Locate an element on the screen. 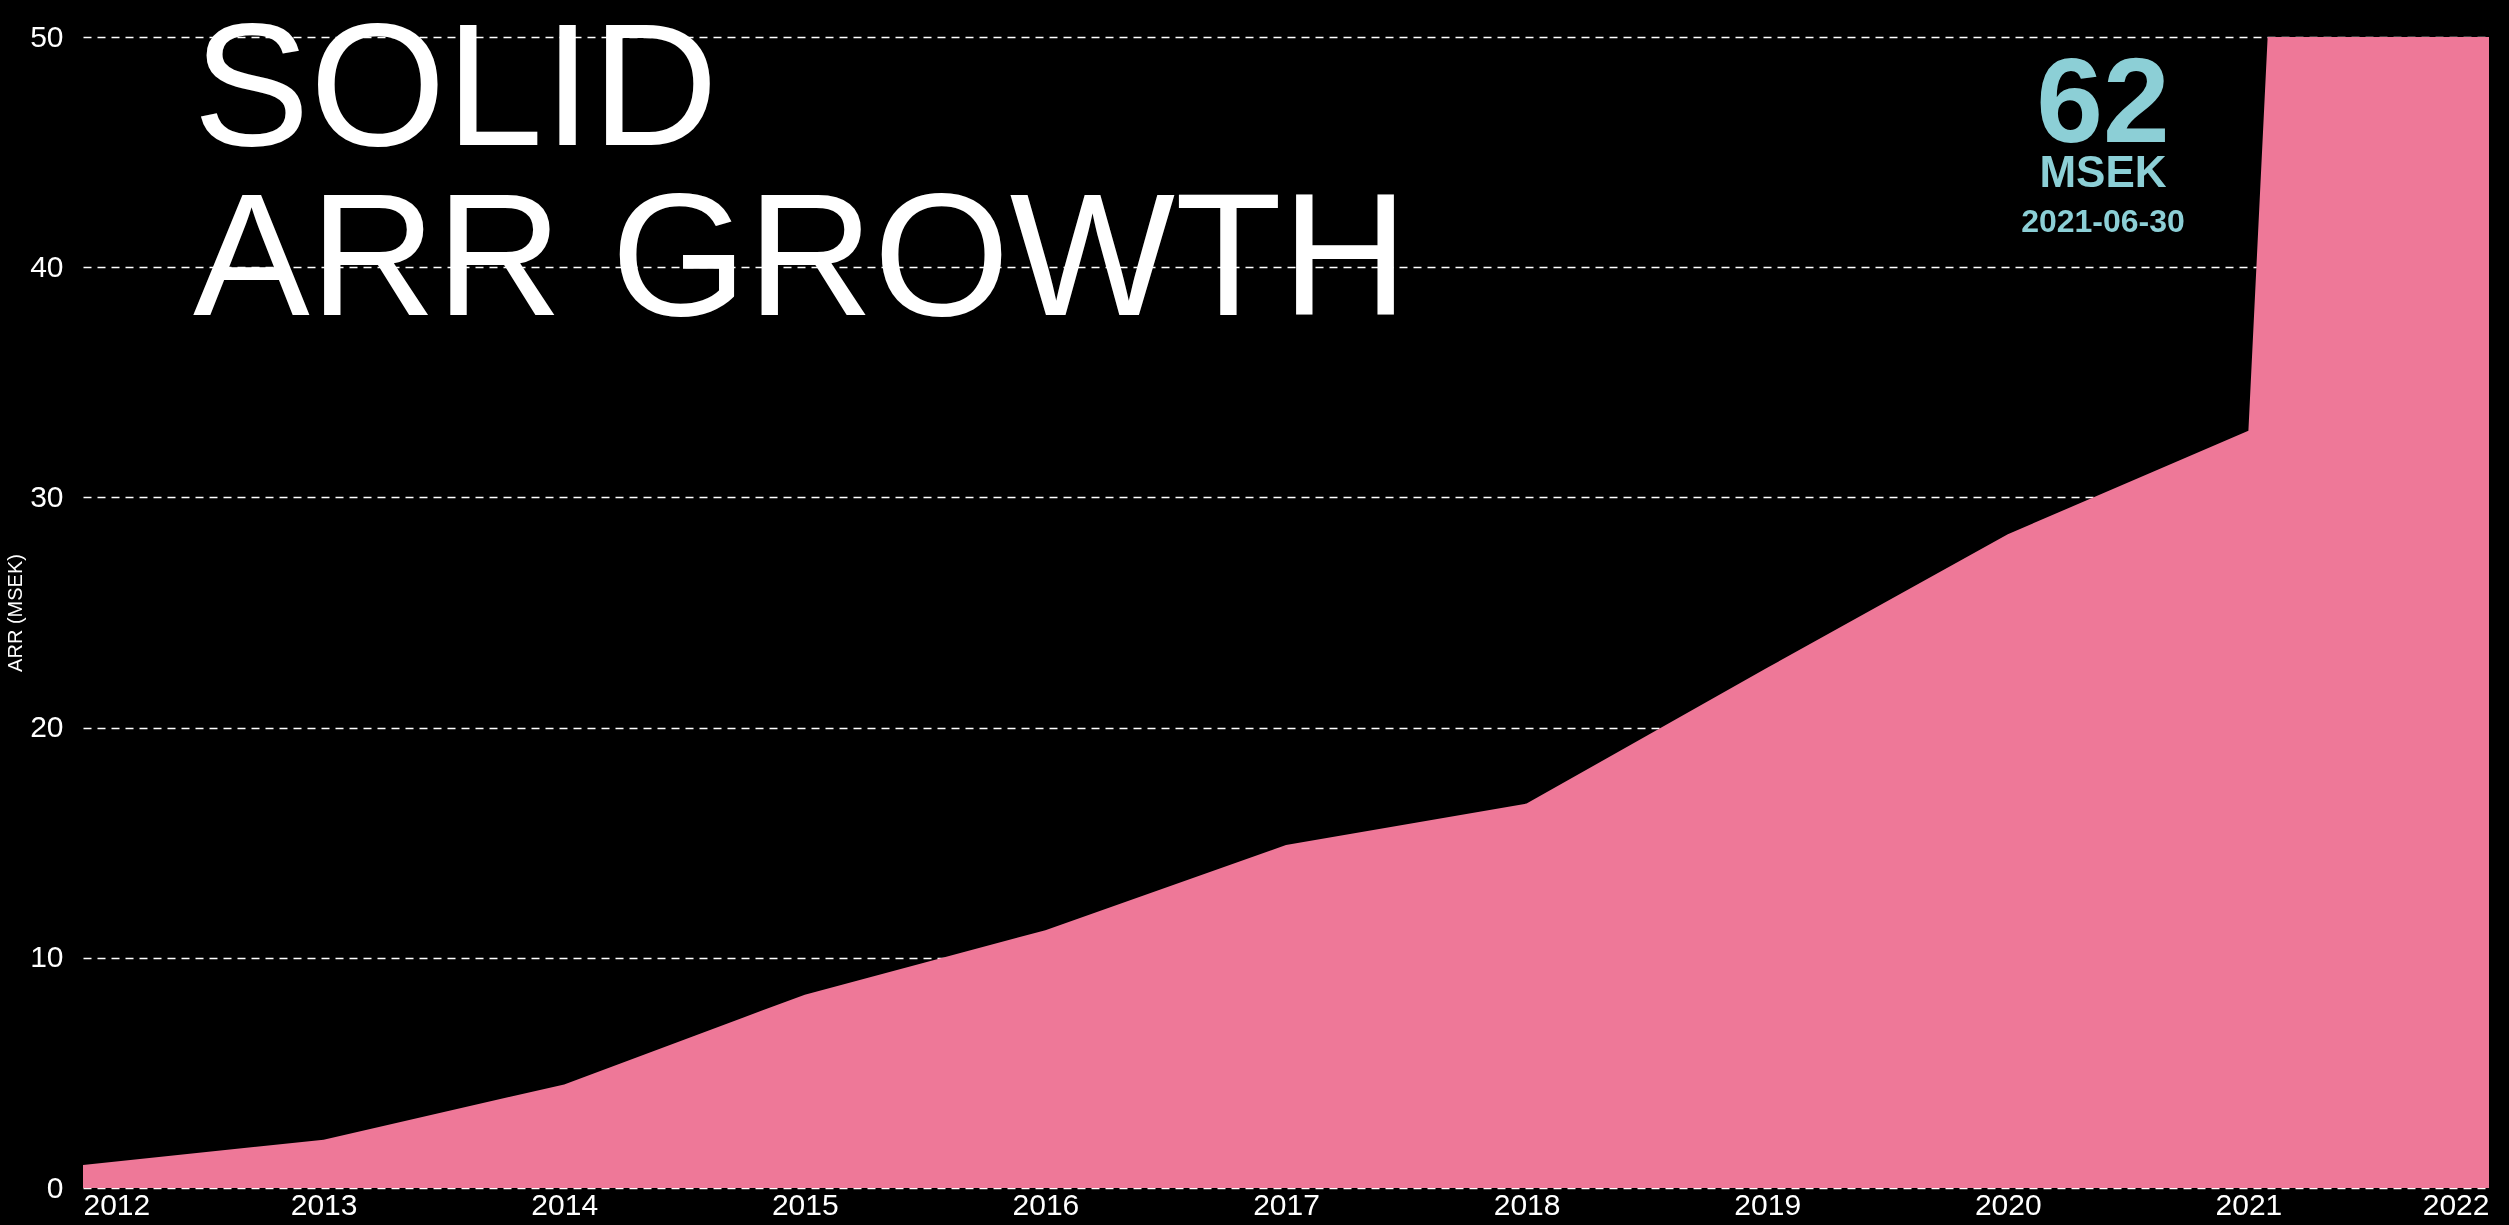  y-tick-label: 30 is located at coordinates (47, 496).